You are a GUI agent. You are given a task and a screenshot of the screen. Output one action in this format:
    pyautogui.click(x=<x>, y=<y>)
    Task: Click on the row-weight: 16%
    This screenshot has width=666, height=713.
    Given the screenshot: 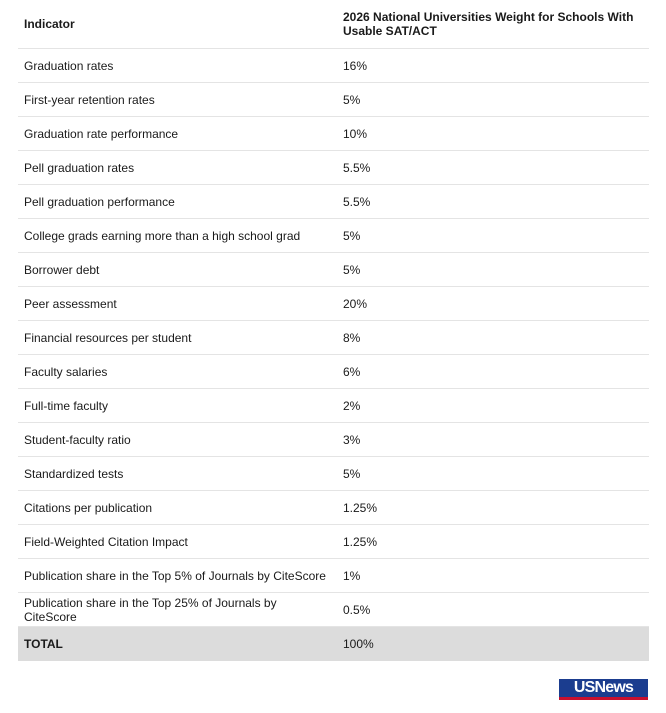 What is the action you would take?
    pyautogui.click(x=491, y=65)
    